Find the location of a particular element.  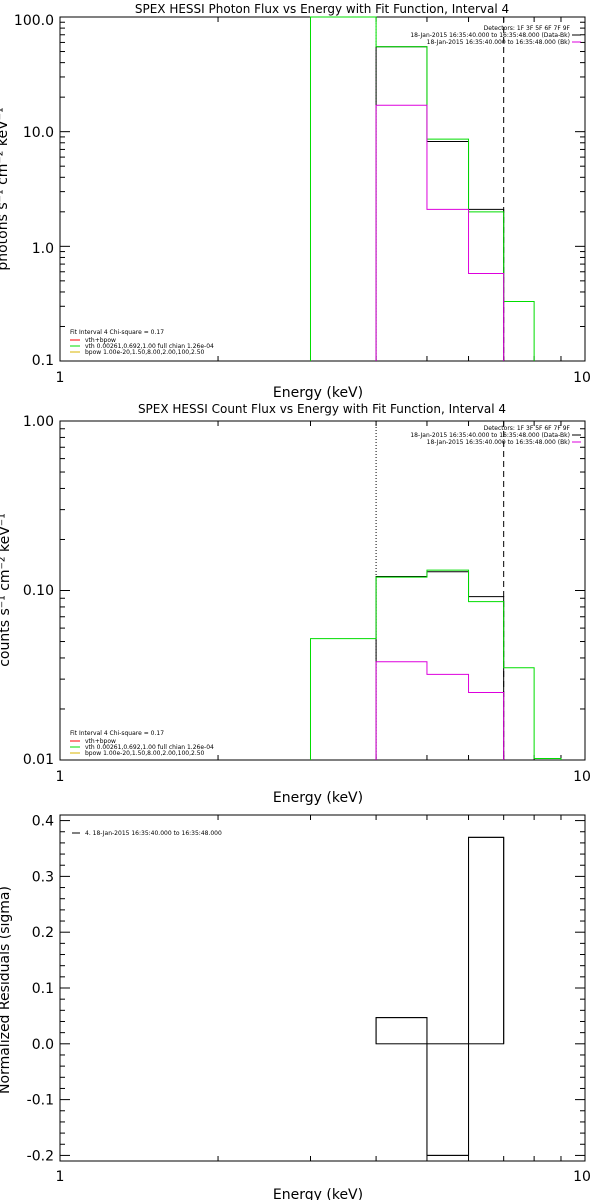

panel3-xtick-label: 1 is located at coordinates (60, 1177).